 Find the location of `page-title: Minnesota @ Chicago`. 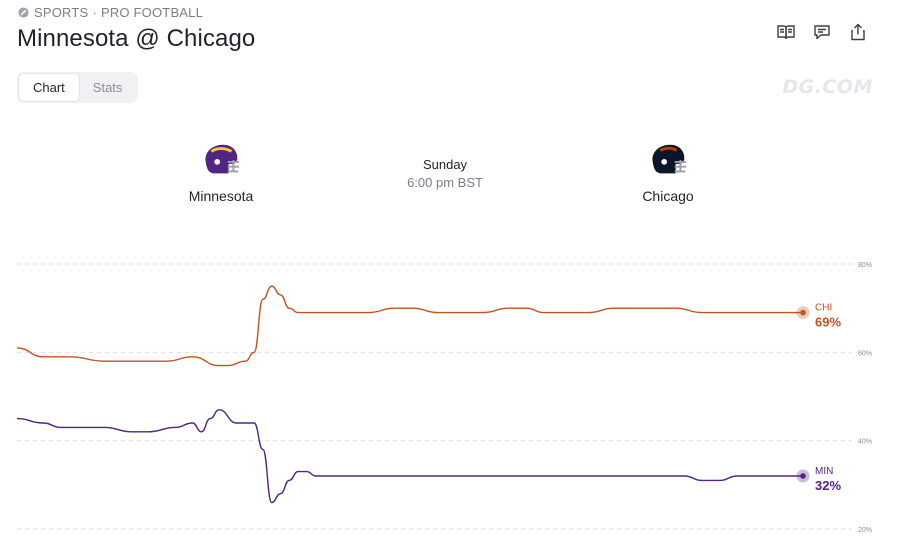

page-title: Minnesota @ Chicago is located at coordinates (136, 38).